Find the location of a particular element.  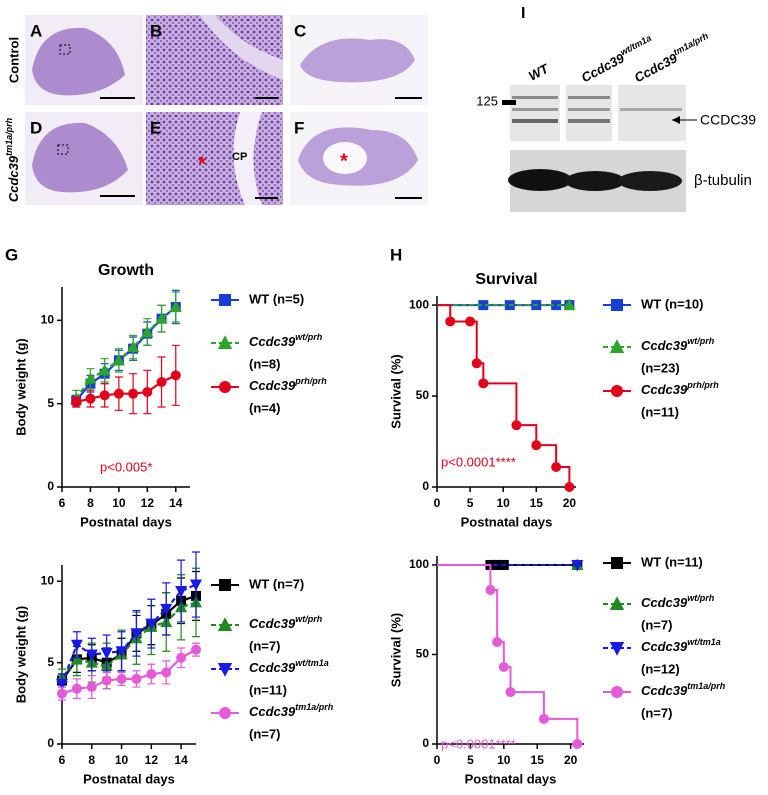

loading-label: β-tubulin is located at coordinates (723, 180).